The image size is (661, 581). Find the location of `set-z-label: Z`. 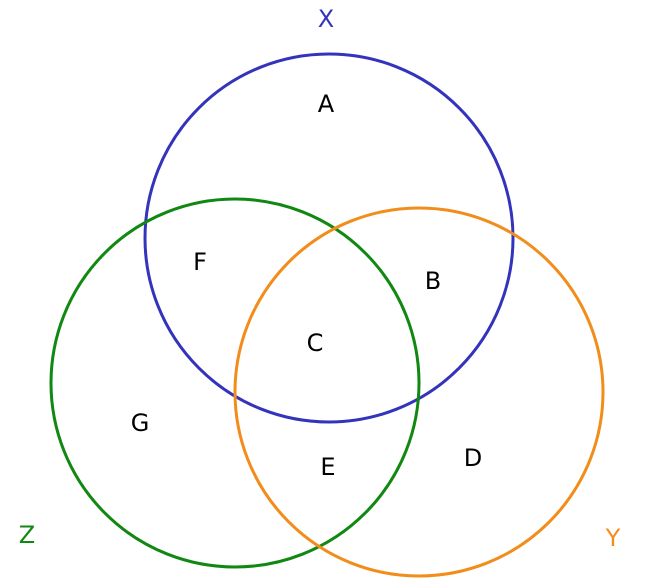

set-z-label: Z is located at coordinates (27, 535).